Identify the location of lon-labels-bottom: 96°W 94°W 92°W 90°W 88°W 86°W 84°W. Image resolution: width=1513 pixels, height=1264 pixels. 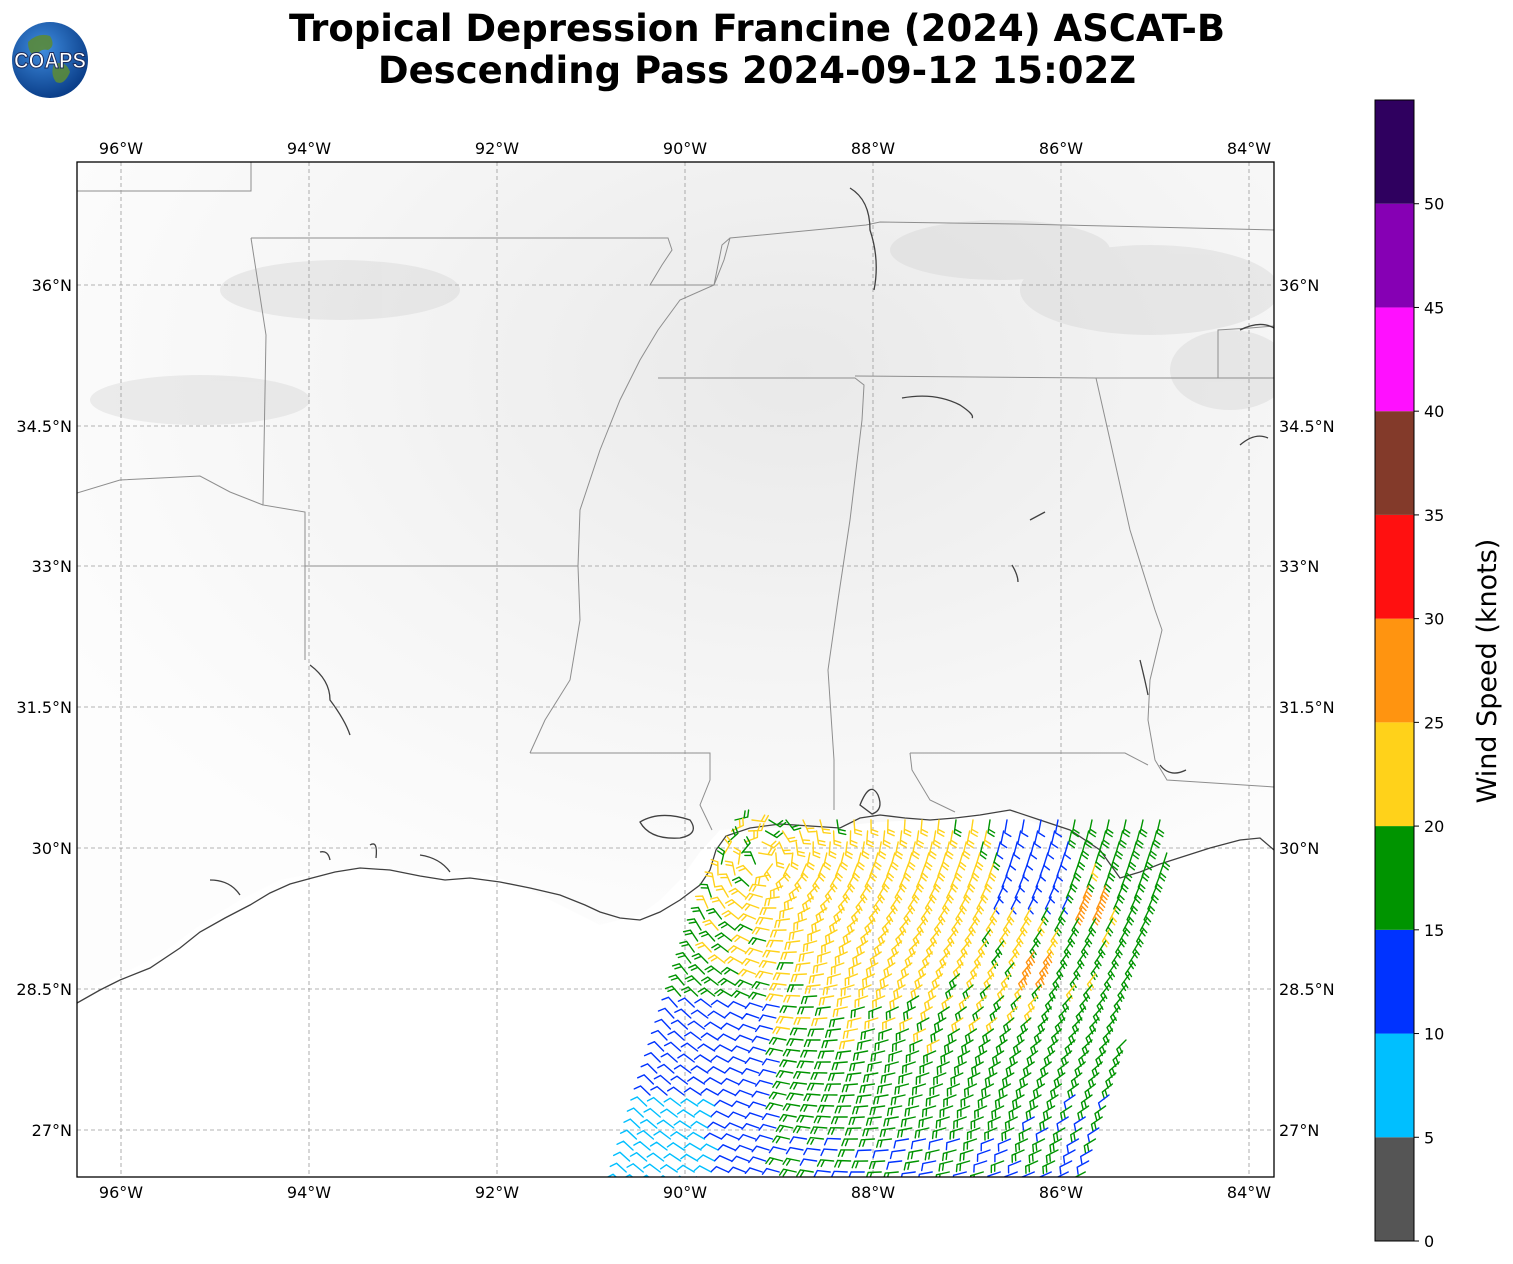
(685, 1192).